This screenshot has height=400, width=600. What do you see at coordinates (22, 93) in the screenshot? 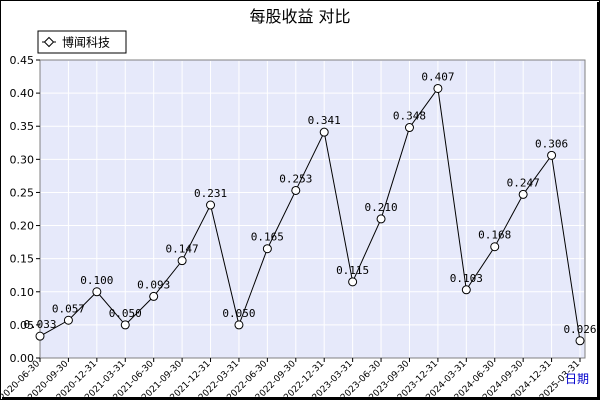
I see `y-tick-label: 0.40` at bounding box center [22, 93].